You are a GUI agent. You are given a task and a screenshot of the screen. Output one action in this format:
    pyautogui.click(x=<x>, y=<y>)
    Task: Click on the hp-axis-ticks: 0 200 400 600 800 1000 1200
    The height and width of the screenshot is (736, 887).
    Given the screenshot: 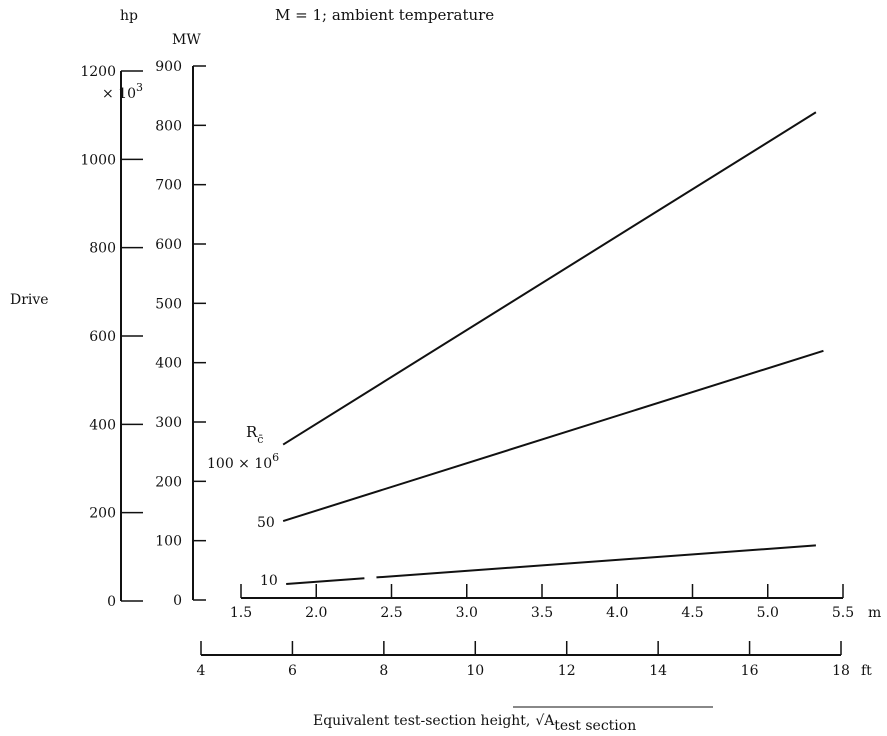 What is the action you would take?
    pyautogui.click(x=111, y=337)
    